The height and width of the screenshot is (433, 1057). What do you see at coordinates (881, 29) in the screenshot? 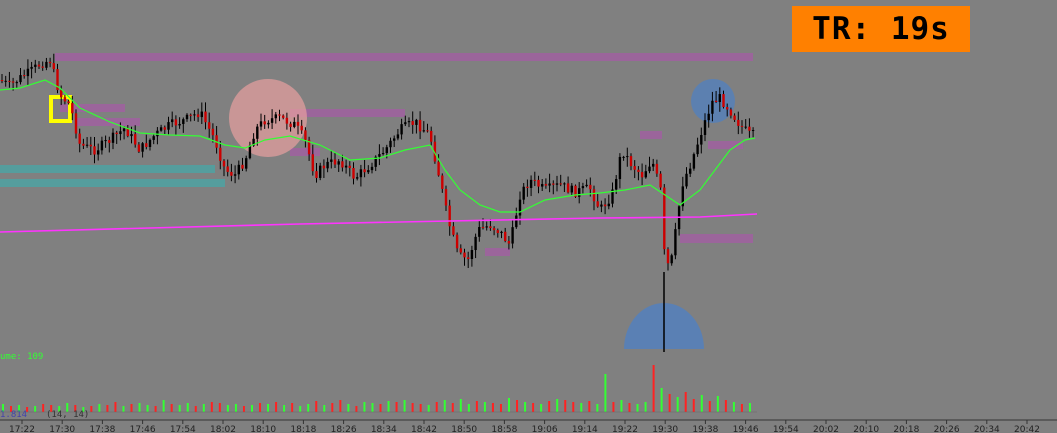
I see `timer-box: TR: 19s` at bounding box center [881, 29].